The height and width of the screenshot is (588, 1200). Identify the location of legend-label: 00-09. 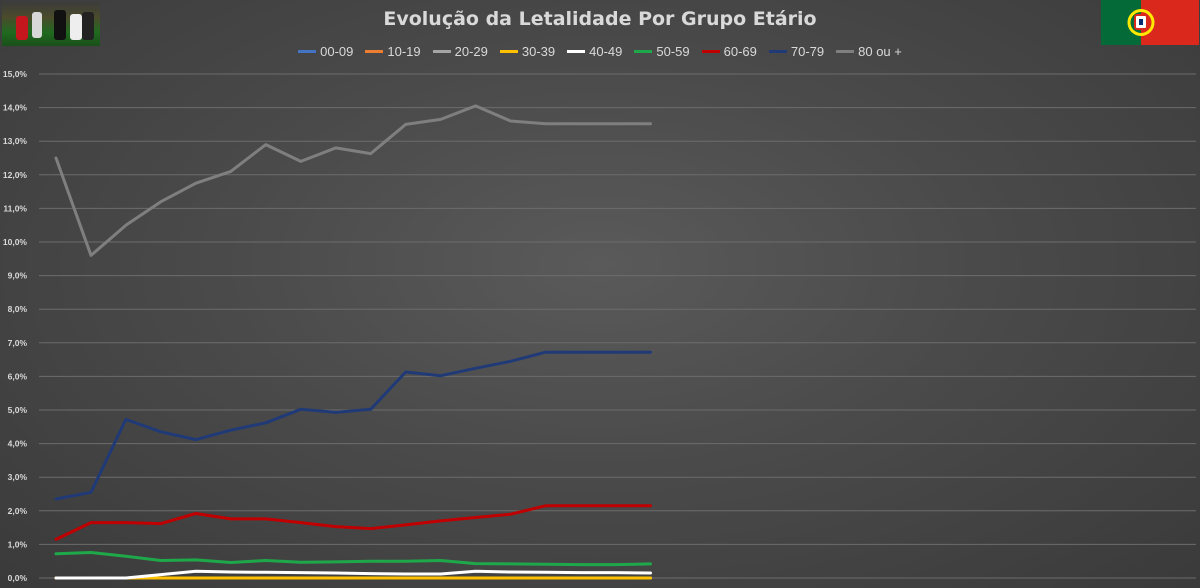
(337, 51).